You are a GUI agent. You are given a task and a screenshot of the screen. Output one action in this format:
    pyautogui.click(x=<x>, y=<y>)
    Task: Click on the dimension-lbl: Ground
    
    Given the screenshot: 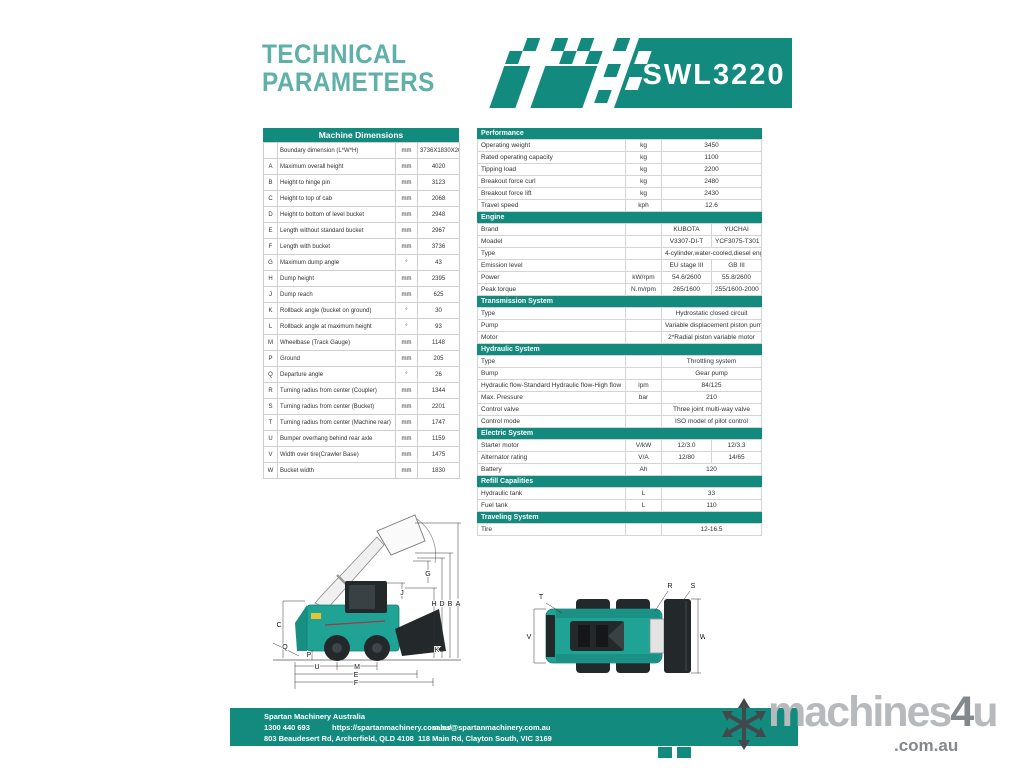 What is the action you would take?
    pyautogui.click(x=336, y=358)
    